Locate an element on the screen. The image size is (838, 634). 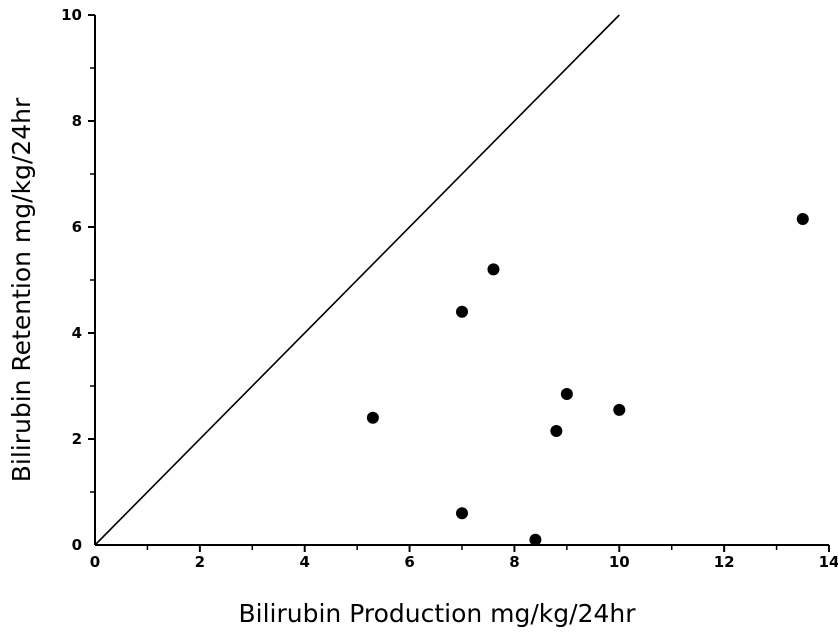
x-ticks: 0 2 4 6 8 10 12 14 is located at coordinates (464, 558).